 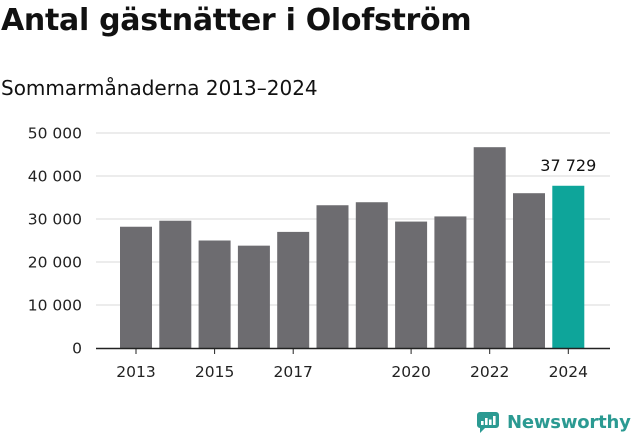 What do you see at coordinates (55, 134) in the screenshot?
I see `y-tick-label: 50 000` at bounding box center [55, 134].